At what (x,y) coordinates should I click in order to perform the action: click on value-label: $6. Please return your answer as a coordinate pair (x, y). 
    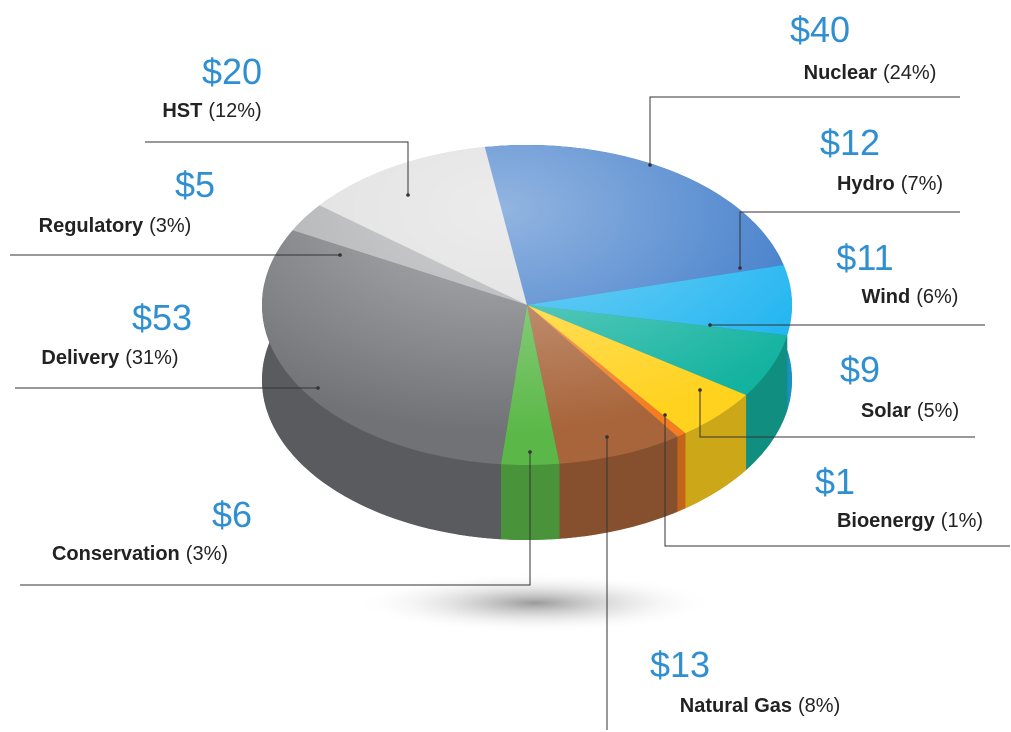
    Looking at the image, I should click on (232, 514).